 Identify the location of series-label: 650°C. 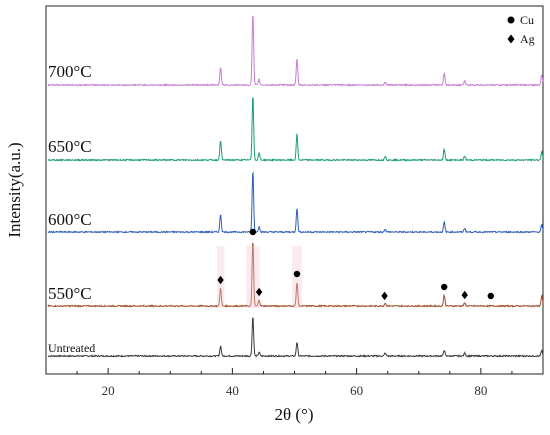
(70, 146).